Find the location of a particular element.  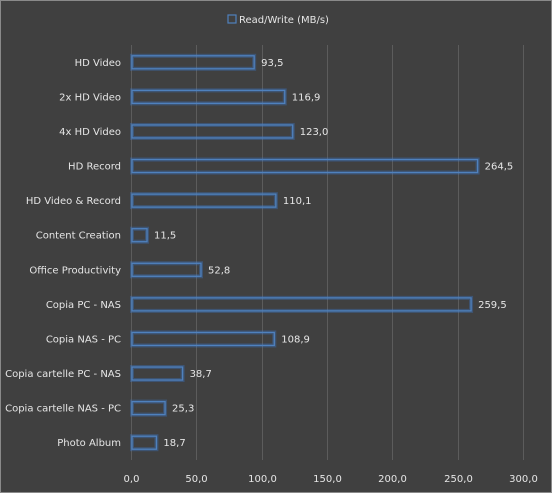

value-label: 11,5 is located at coordinates (165, 236).